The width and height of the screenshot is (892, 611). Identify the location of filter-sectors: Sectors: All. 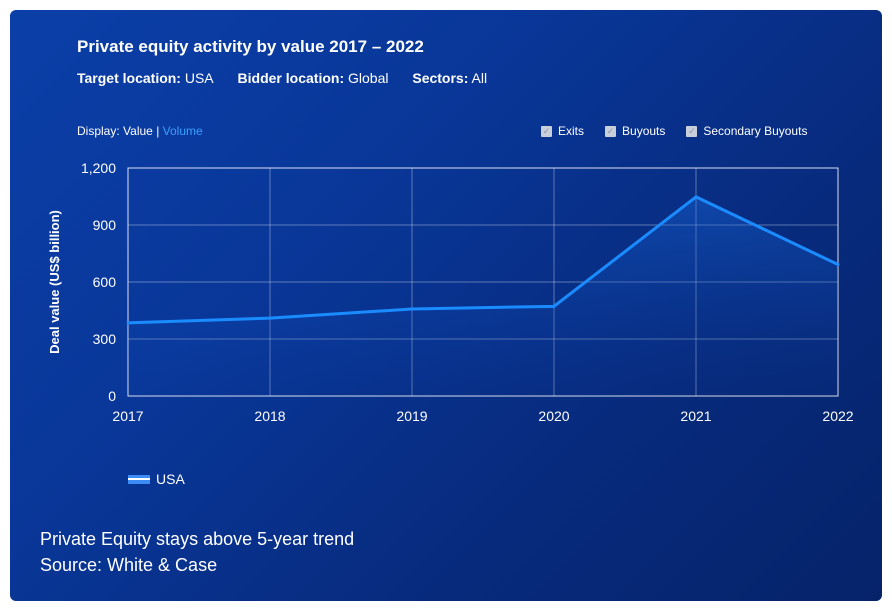
(449, 78).